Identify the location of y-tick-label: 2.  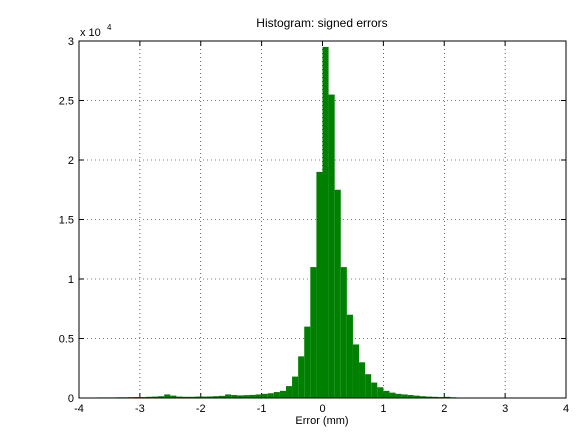
(71, 161).